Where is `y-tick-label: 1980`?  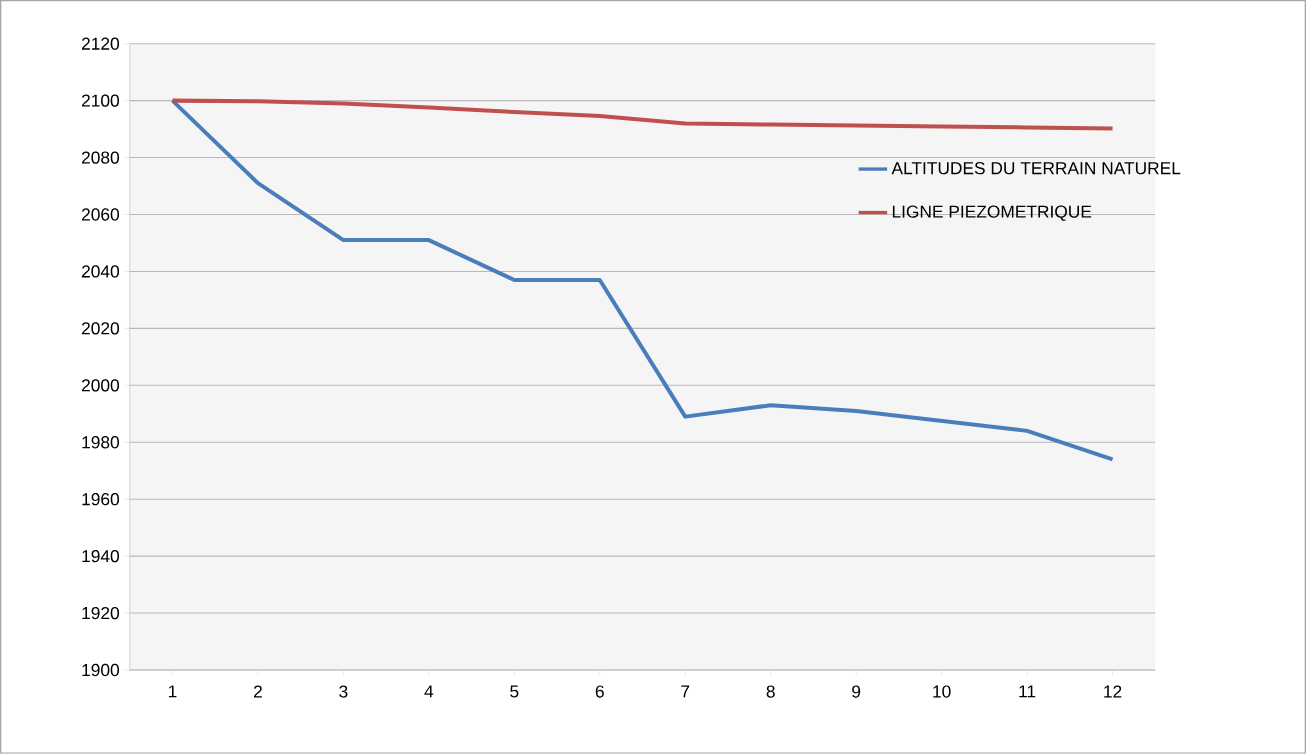
y-tick-label: 1980 is located at coordinates (101, 442).